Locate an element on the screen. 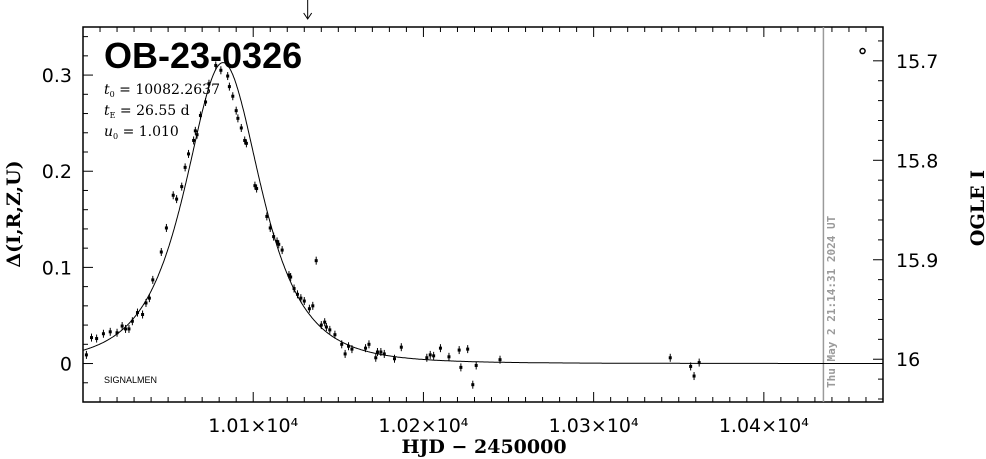 Image resolution: width=986 pixels, height=459 pixels. y-left-tick-label: 0.3 is located at coordinates (57, 76).